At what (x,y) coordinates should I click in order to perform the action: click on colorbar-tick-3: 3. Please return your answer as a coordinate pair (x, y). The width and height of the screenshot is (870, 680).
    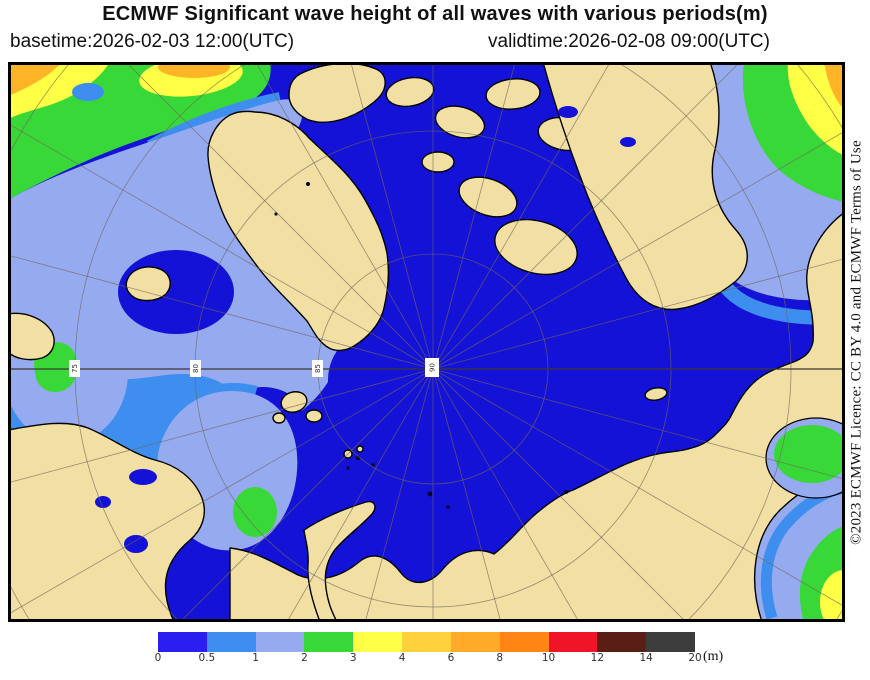
    Looking at the image, I should click on (353, 658).